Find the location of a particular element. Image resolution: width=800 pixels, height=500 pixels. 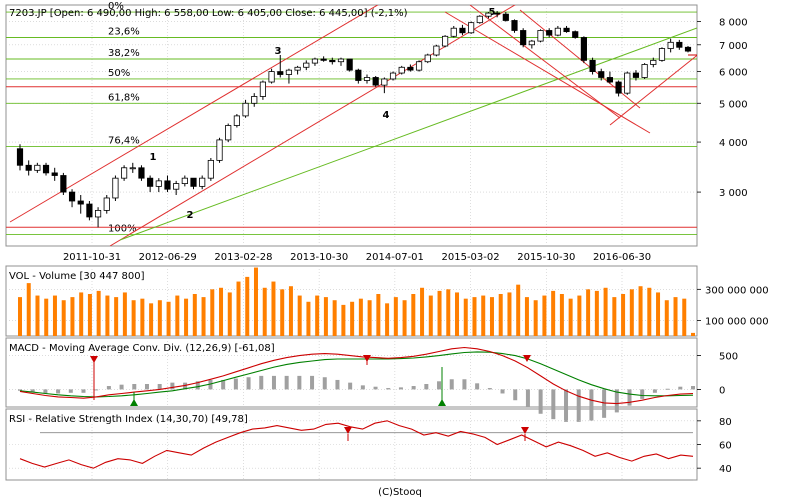

volume-y-tick: 300 000 000 is located at coordinates (737, 290).